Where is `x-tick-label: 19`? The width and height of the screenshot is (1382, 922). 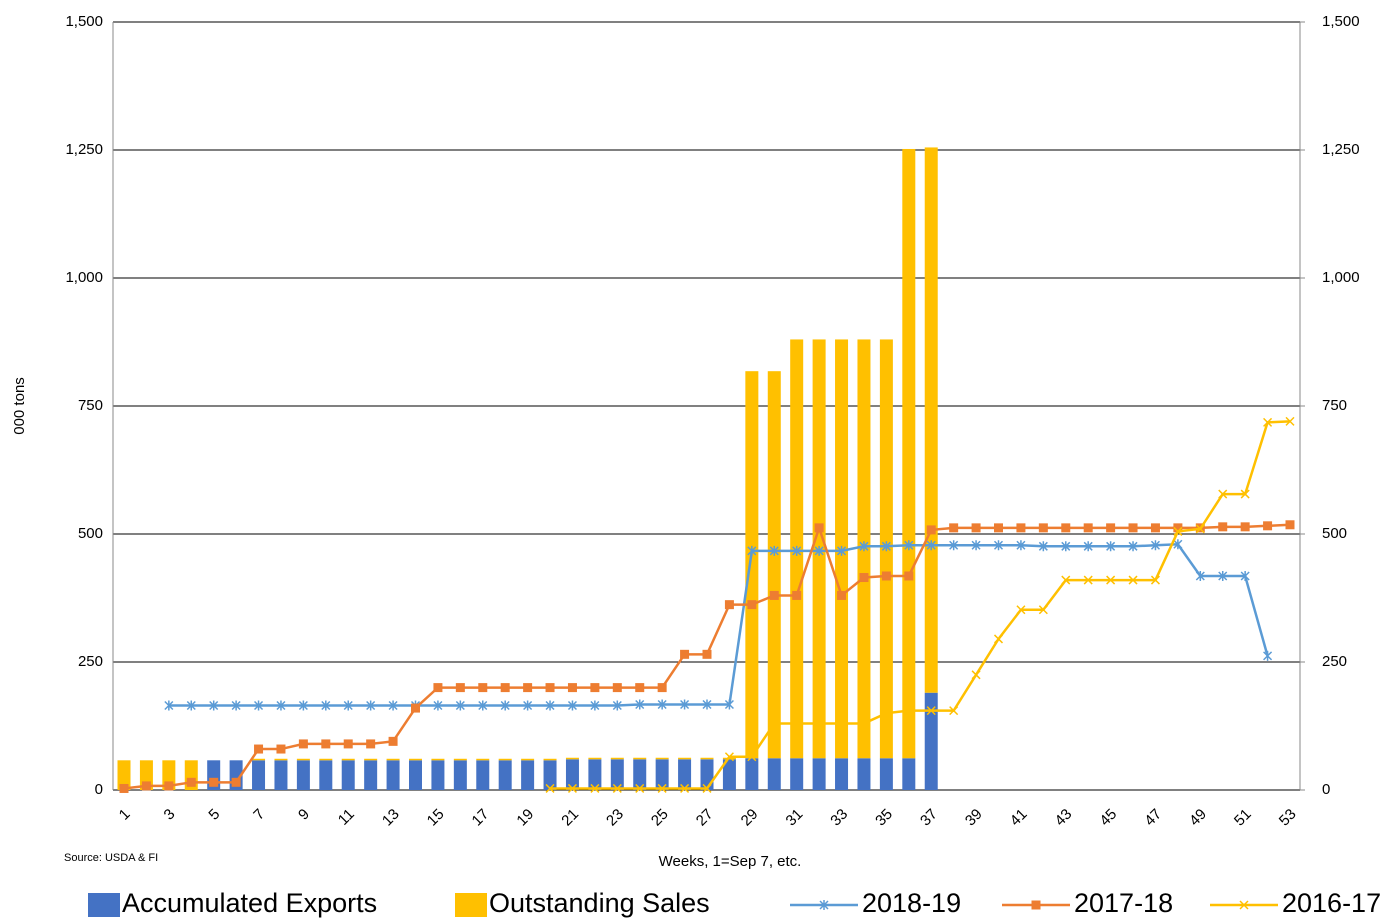
x-tick-label: 19 is located at coordinates (525, 818).